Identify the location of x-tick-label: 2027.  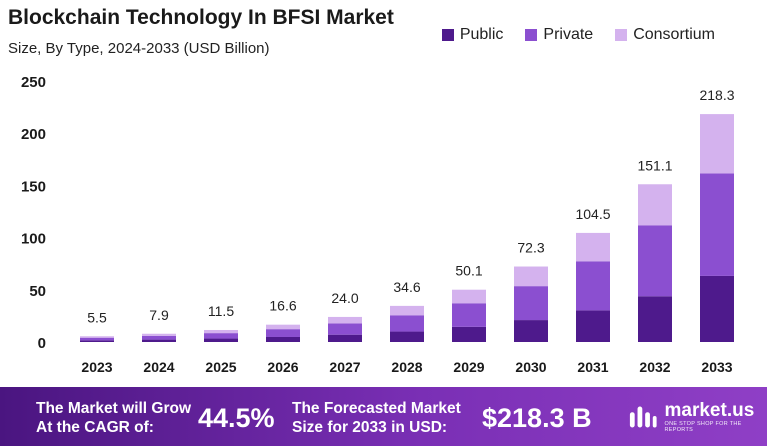
(344, 367).